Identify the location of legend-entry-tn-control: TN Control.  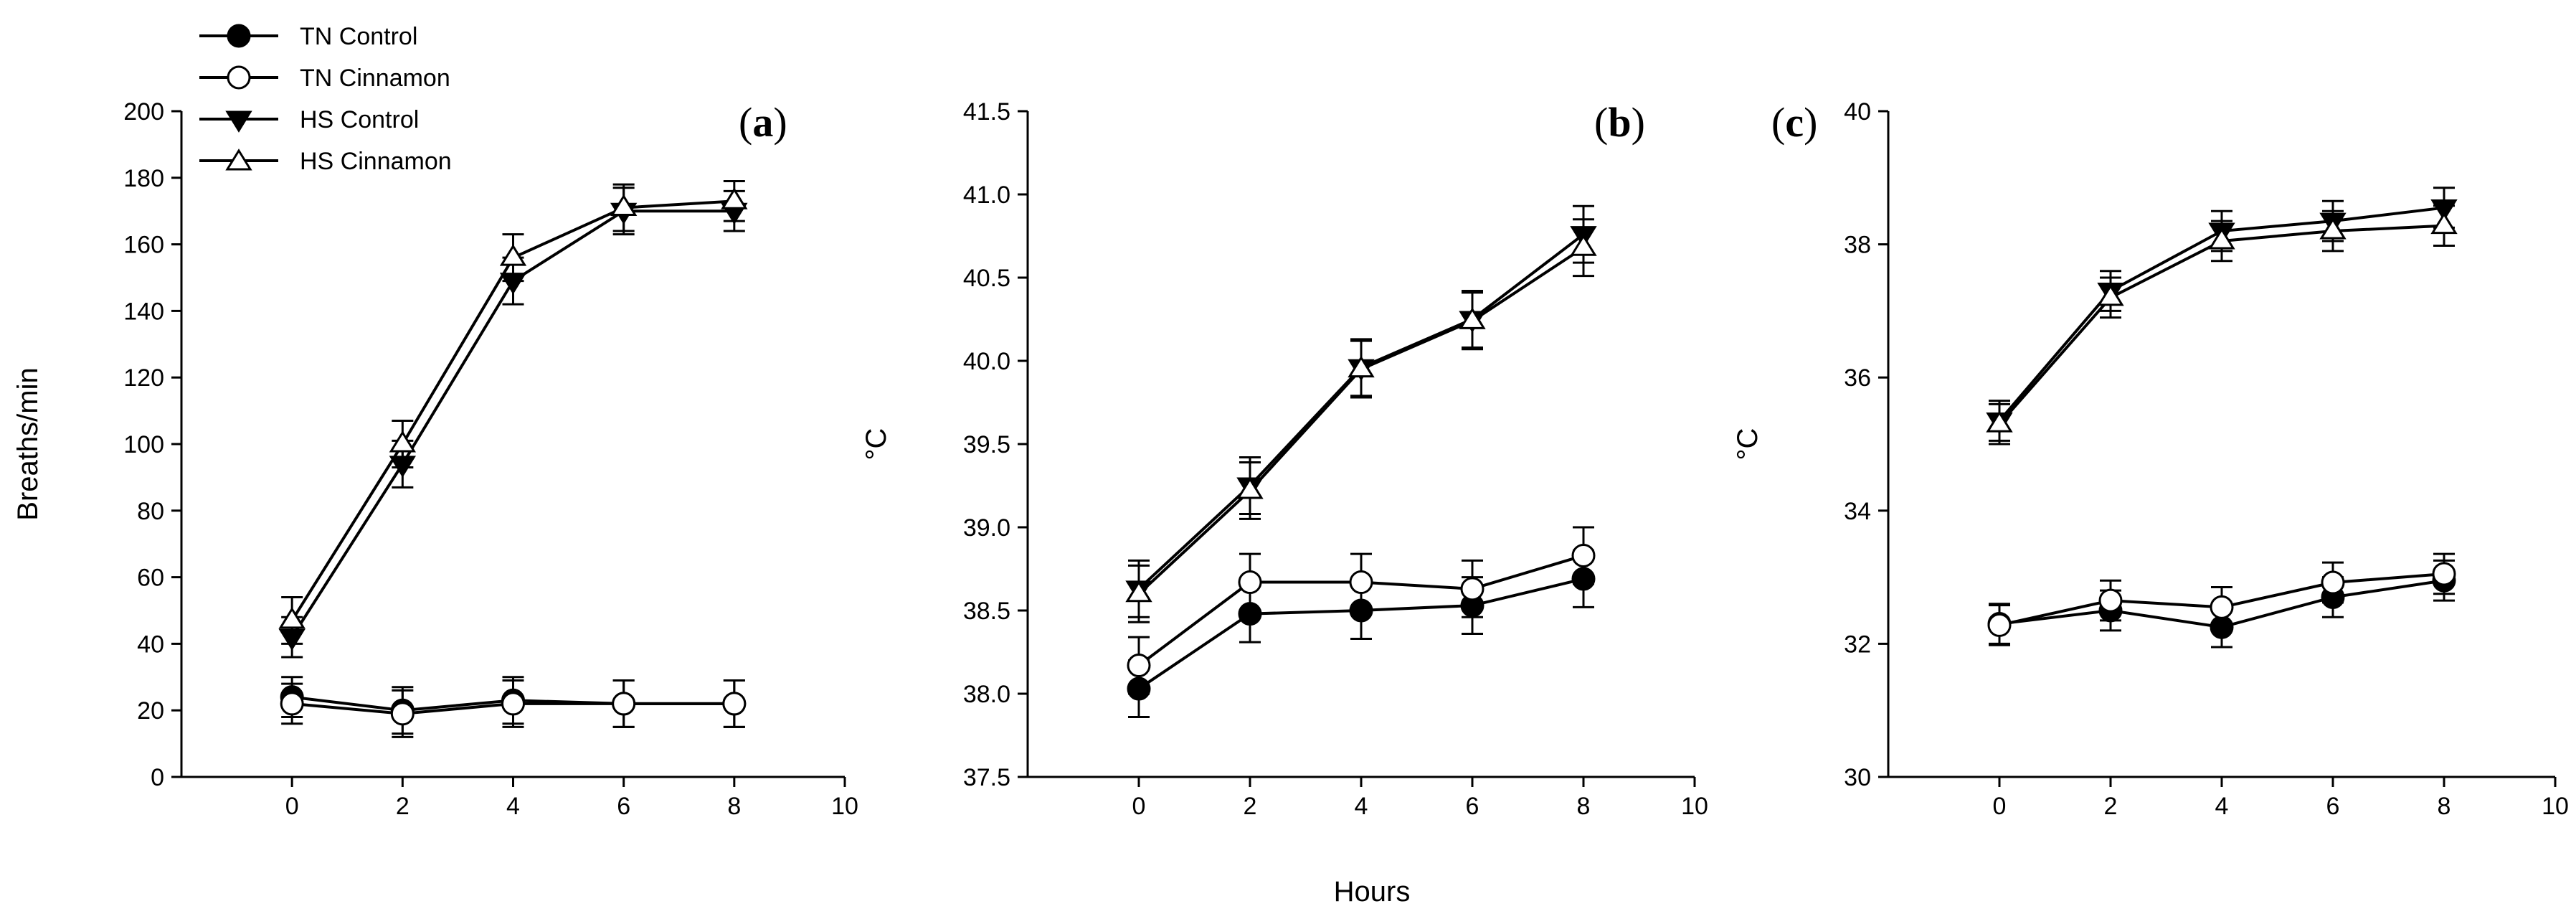
(308, 36).